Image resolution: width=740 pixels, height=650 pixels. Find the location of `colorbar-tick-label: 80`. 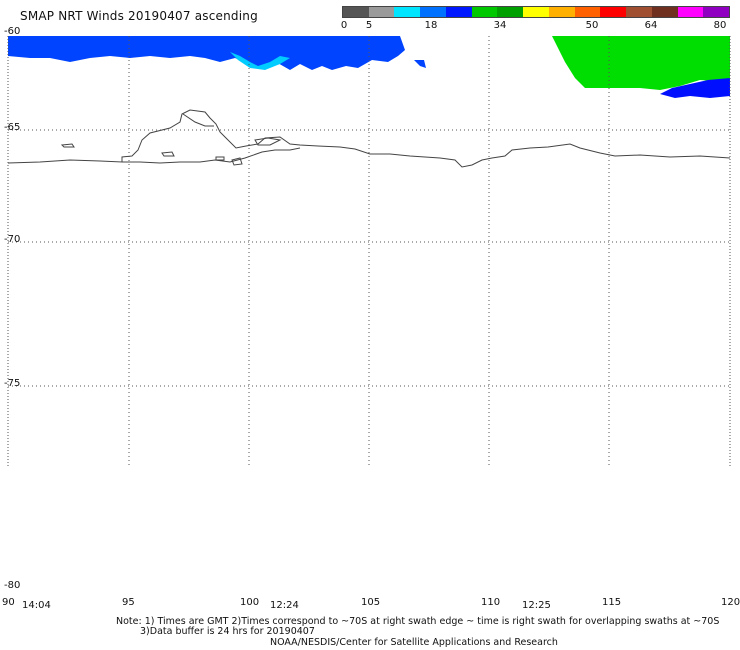

colorbar-tick-label: 80 is located at coordinates (720, 25).